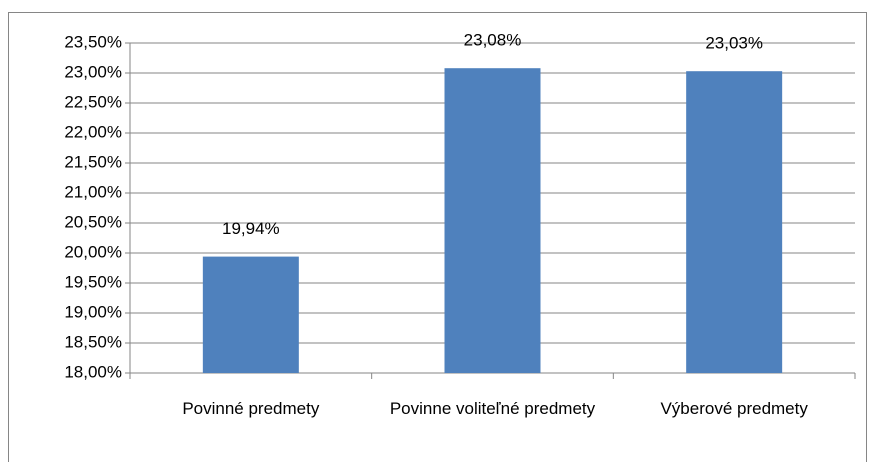  Describe the element at coordinates (734, 43) in the screenshot. I see `data-label: 23,03%` at that location.